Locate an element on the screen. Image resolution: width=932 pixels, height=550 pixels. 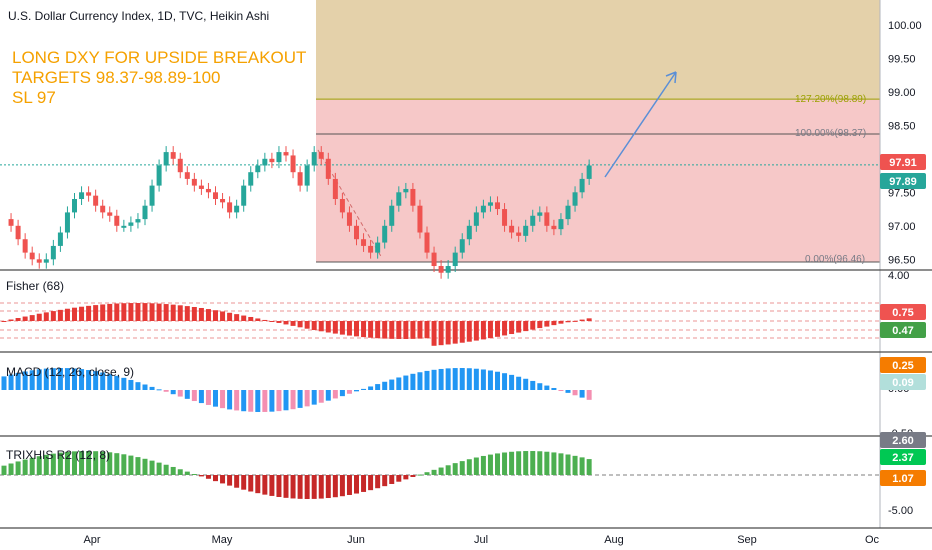
target-arrow is located at coordinates (640, 124).